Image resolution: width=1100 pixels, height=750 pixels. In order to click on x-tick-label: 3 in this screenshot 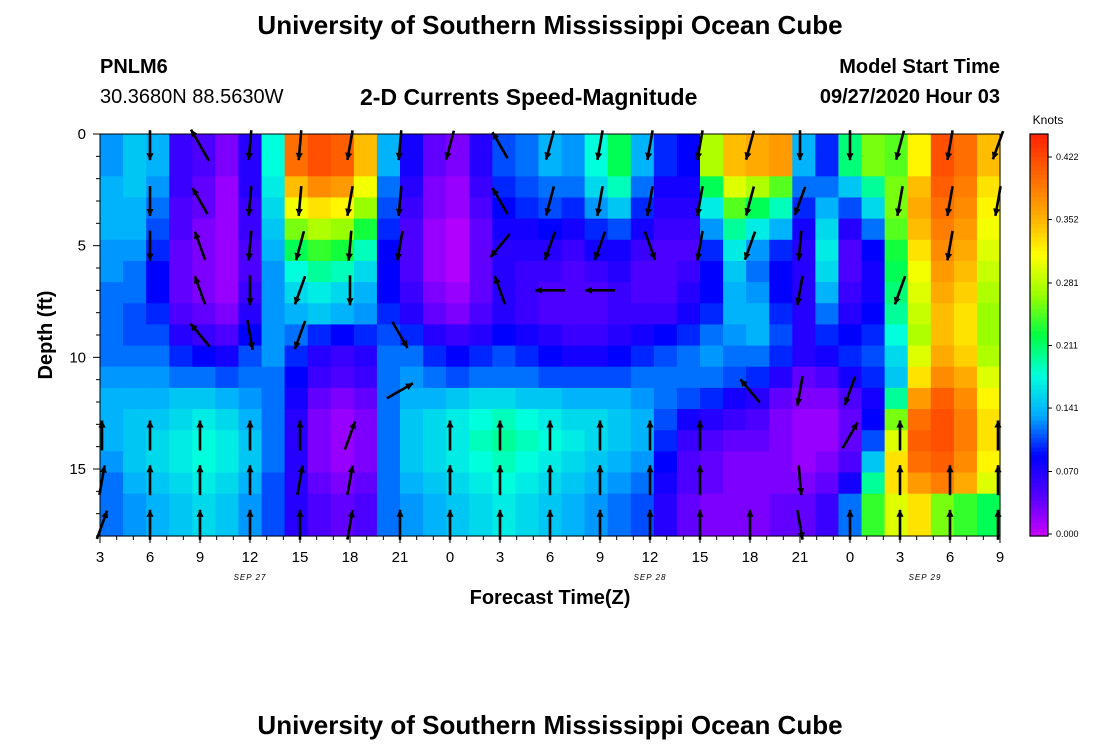, I will do `click(500, 557)`.